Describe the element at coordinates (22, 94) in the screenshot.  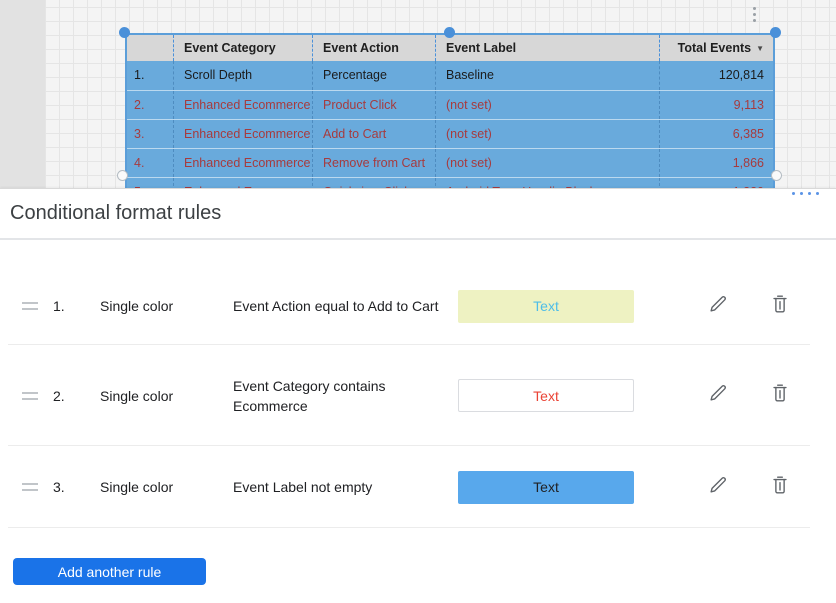
I see `canvas-left-margin` at that location.